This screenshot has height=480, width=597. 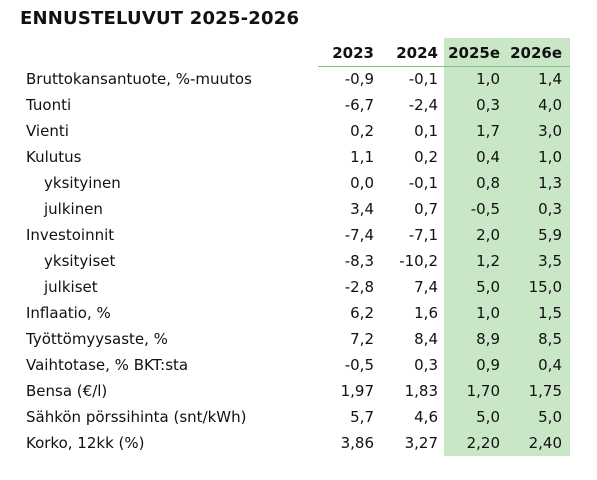 What do you see at coordinates (426, 209) in the screenshot?
I see `table-cell: 0,7` at bounding box center [426, 209].